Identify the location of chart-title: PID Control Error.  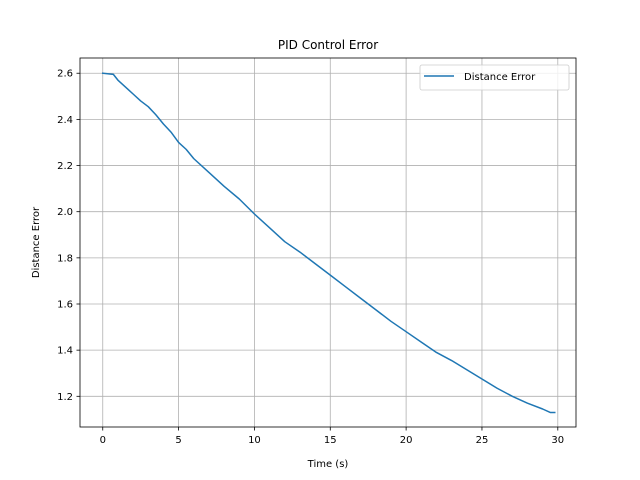
(328, 45).